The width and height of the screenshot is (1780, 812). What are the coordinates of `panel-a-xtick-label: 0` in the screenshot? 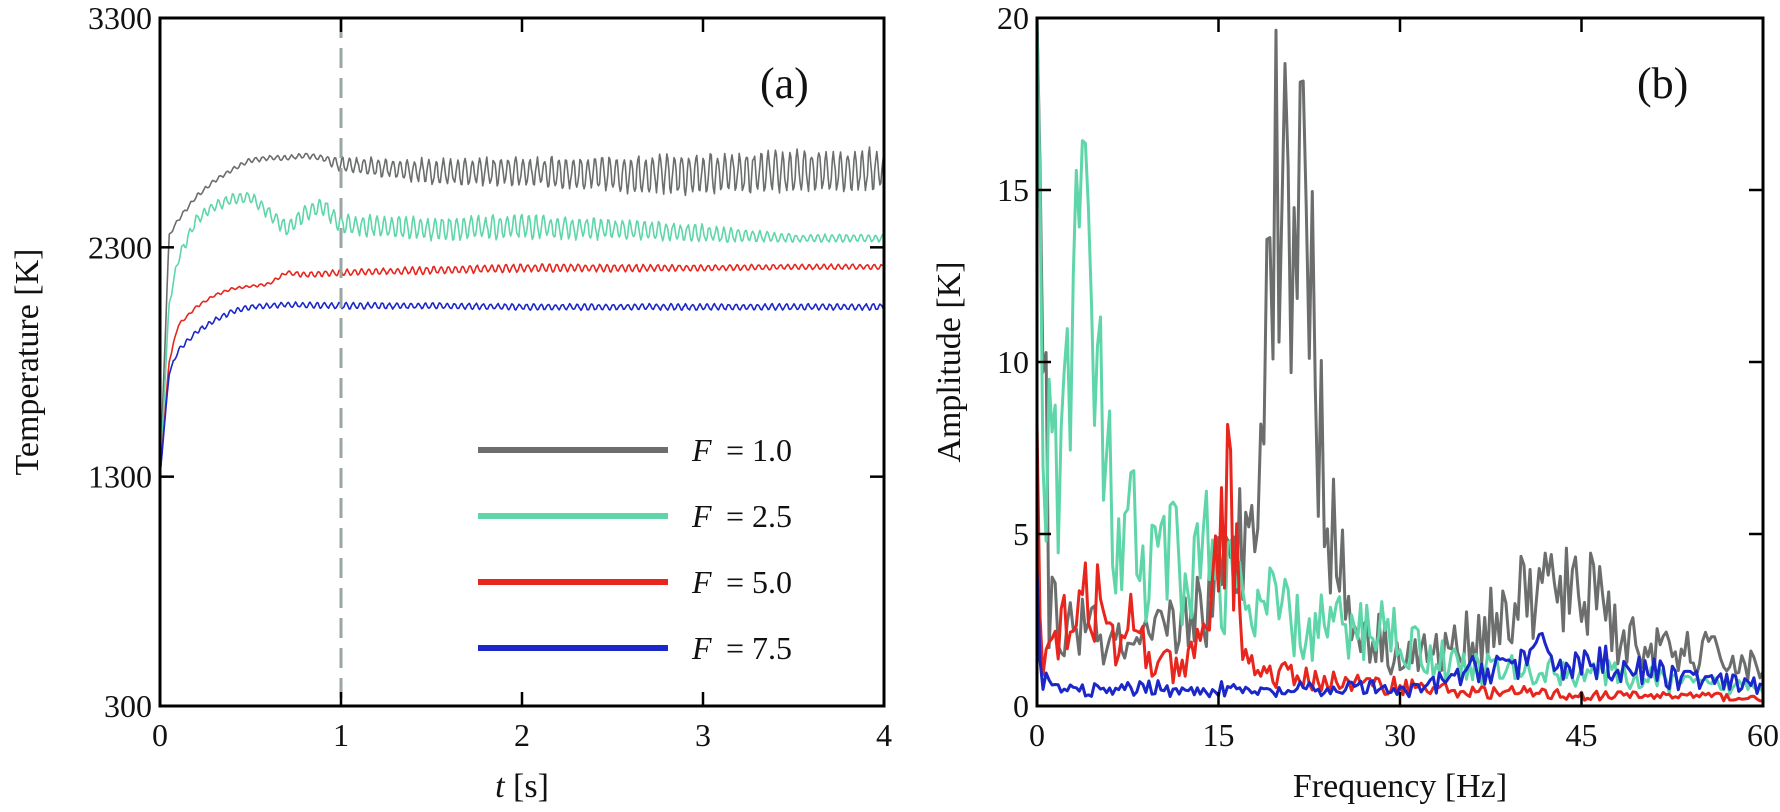 It's located at (160, 735).